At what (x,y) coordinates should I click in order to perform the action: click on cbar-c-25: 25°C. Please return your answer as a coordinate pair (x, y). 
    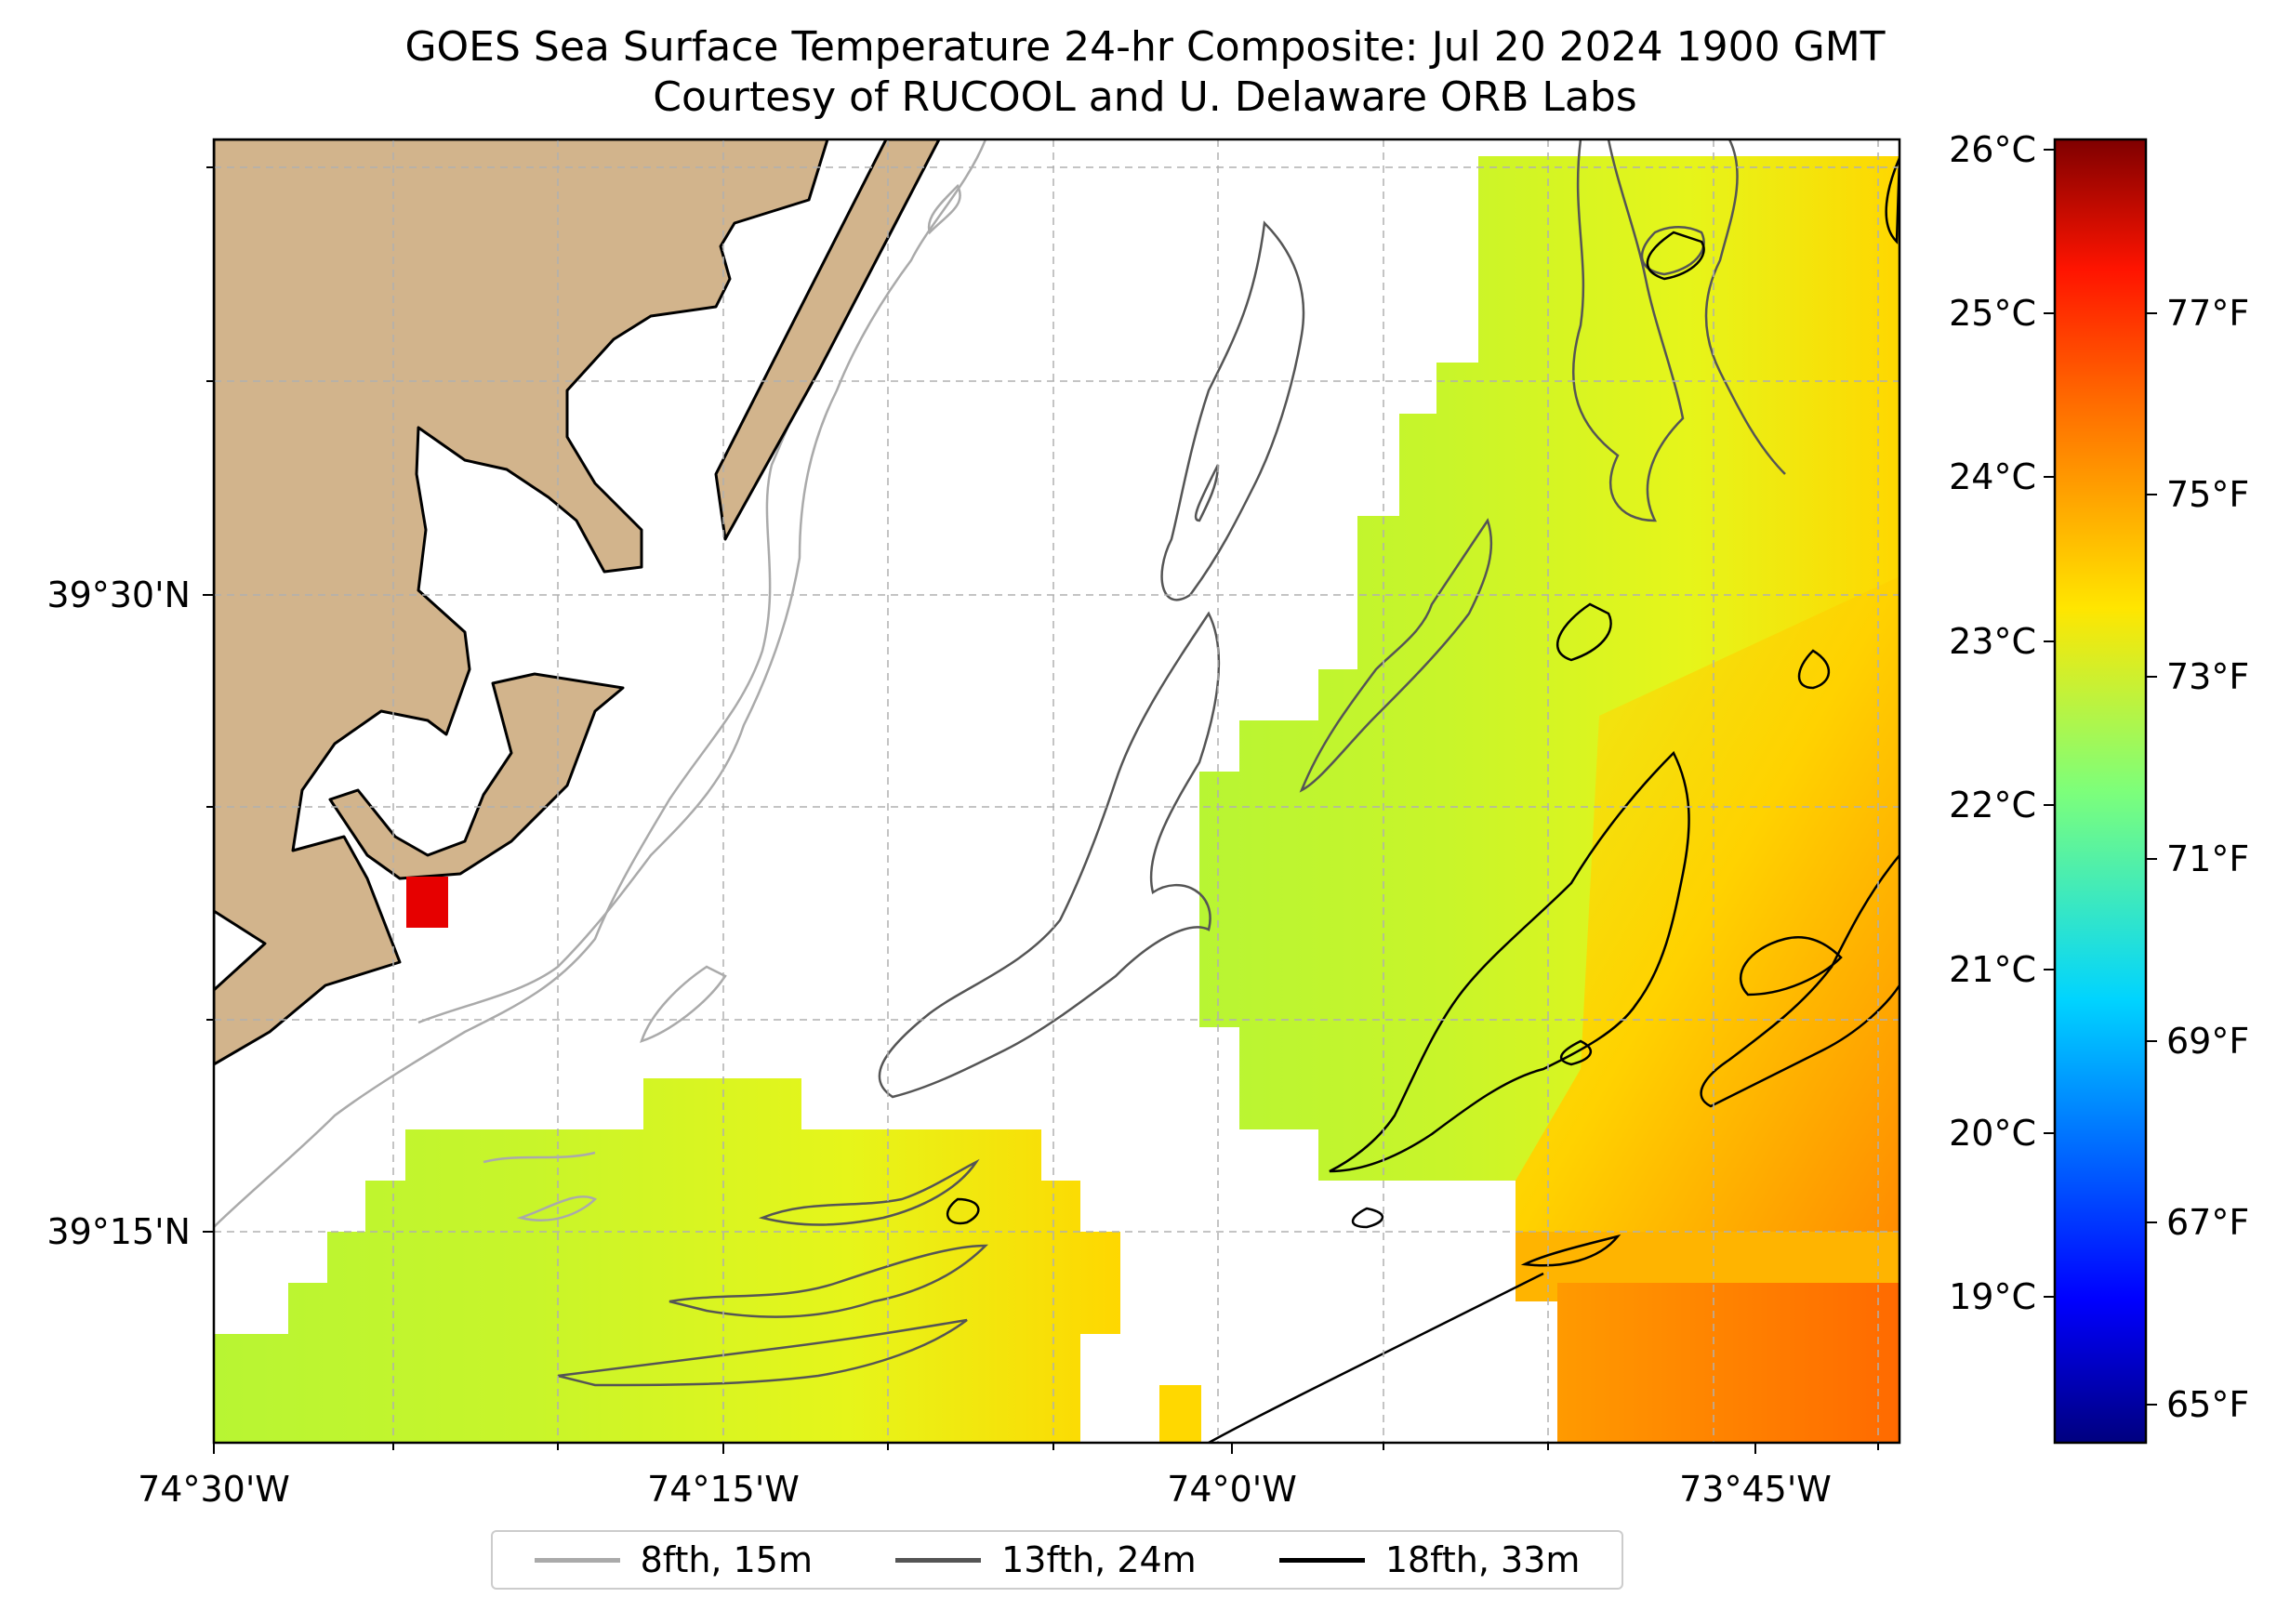
    Looking at the image, I should click on (1992, 313).